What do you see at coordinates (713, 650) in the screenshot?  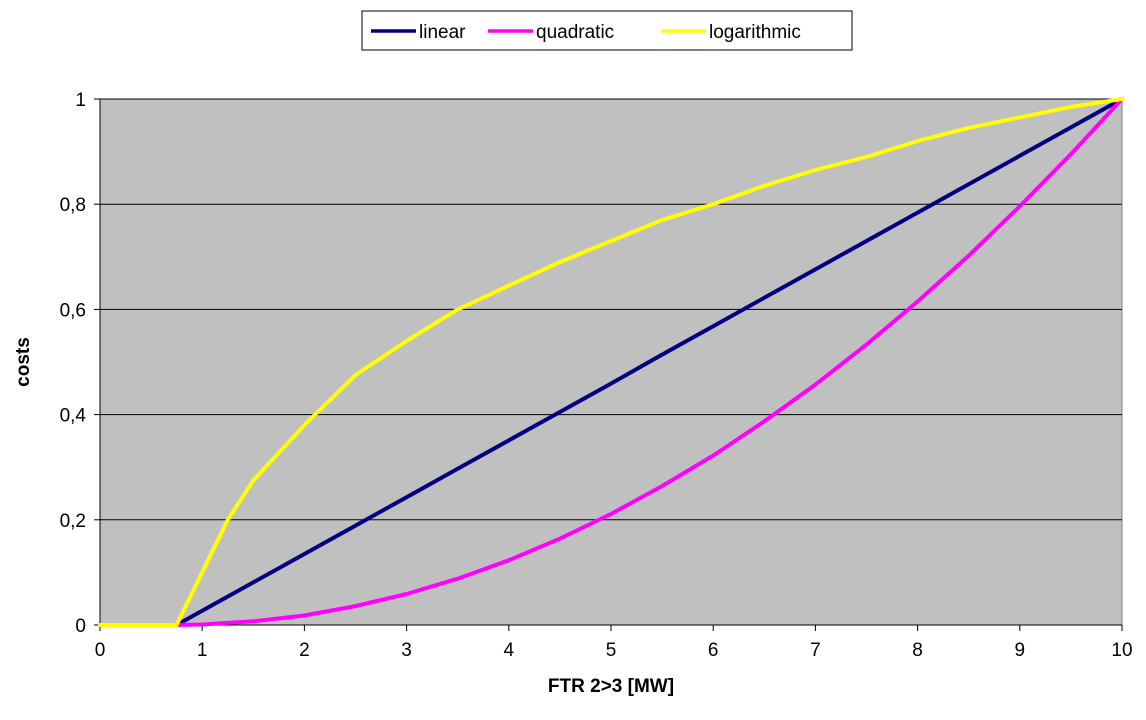 I see `x-tick-label: 6` at bounding box center [713, 650].